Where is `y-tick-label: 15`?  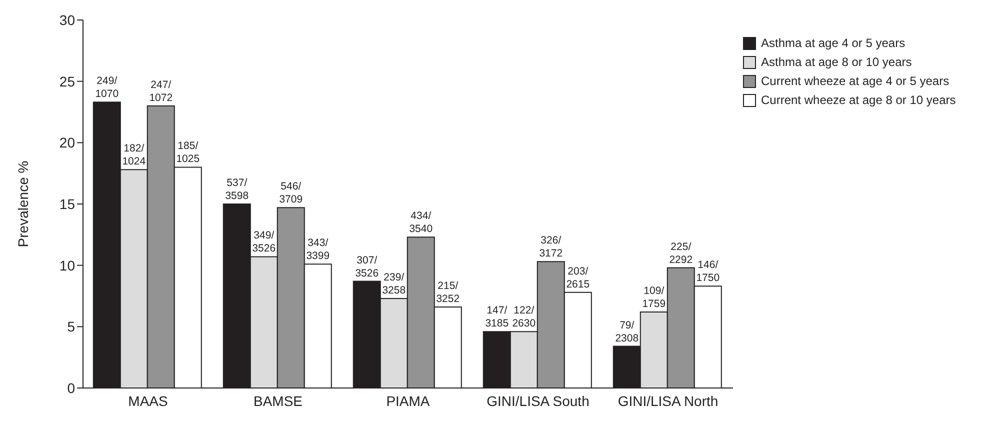
y-tick-label: 15 is located at coordinates (67, 204).